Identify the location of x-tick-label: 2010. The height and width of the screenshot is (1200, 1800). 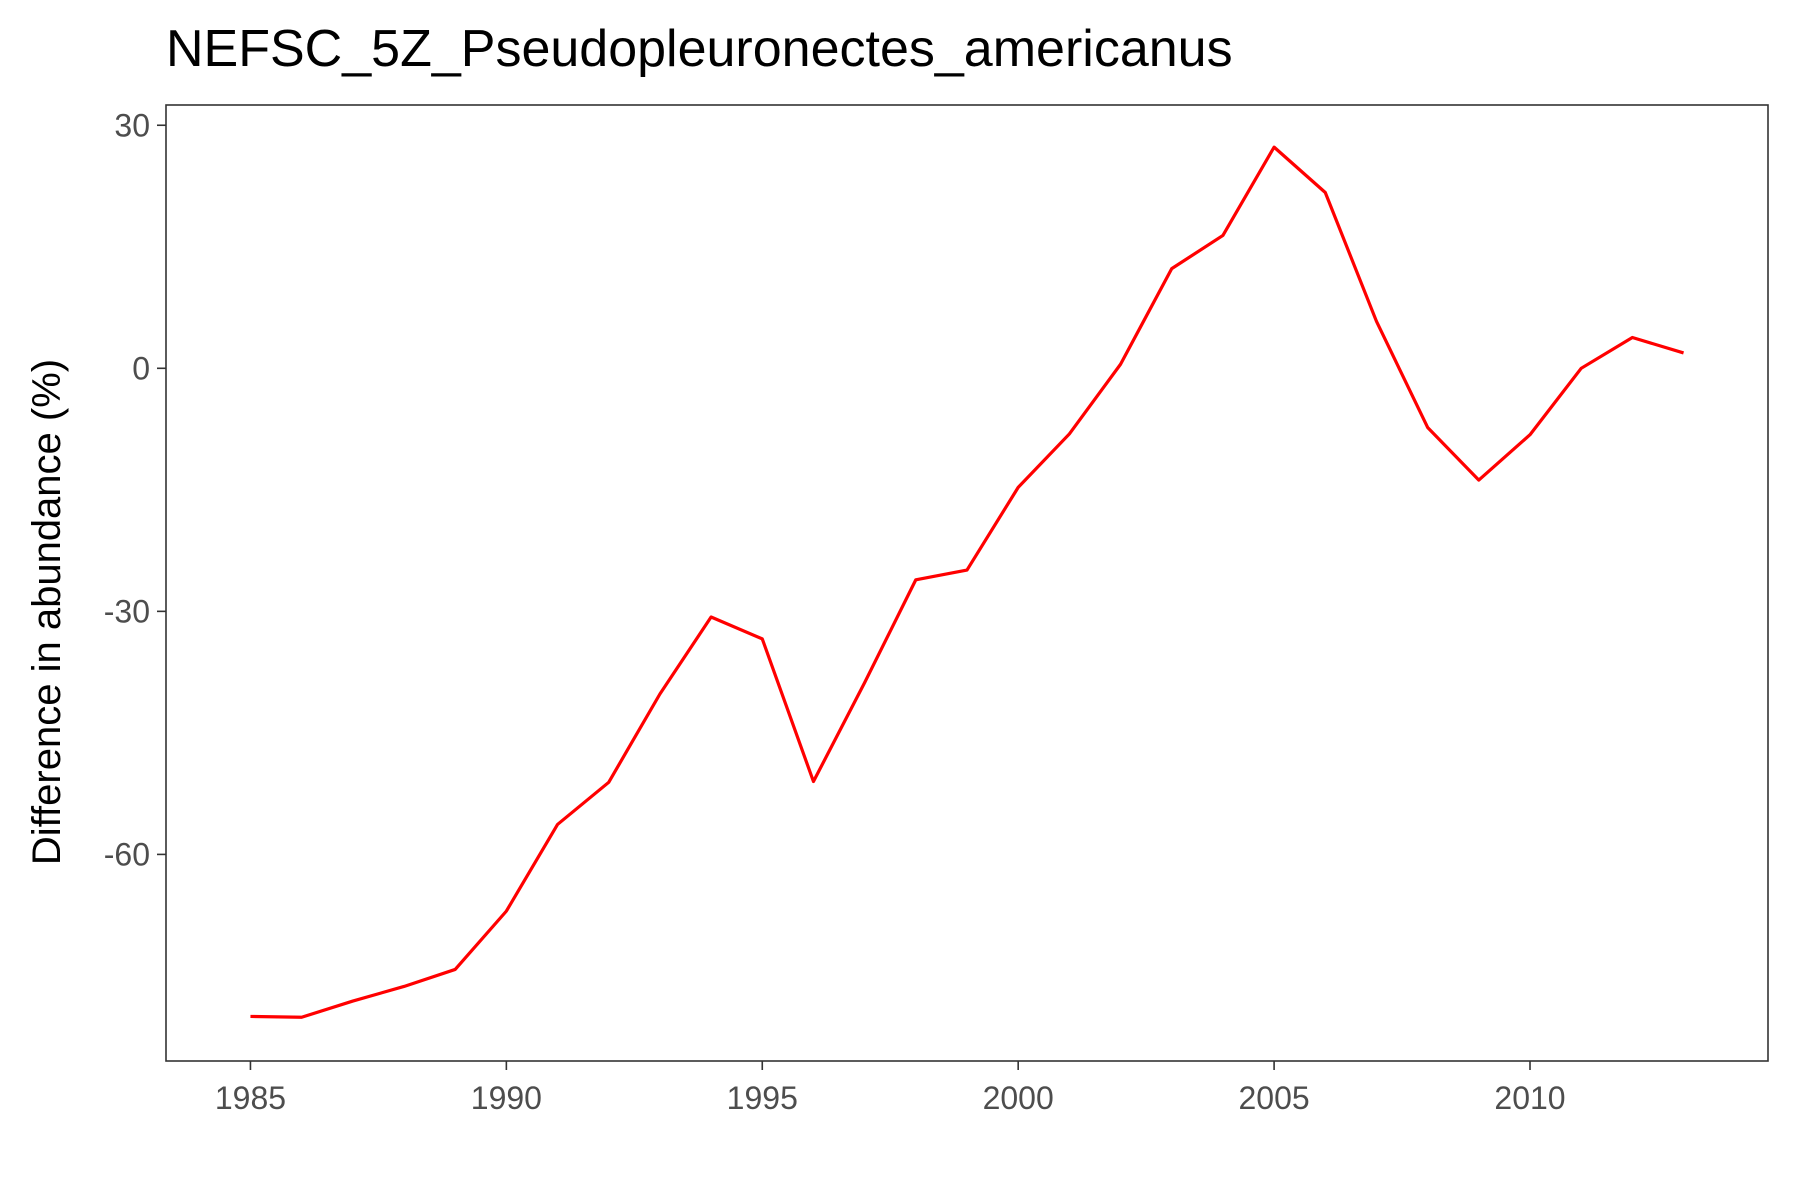
(1529, 1098).